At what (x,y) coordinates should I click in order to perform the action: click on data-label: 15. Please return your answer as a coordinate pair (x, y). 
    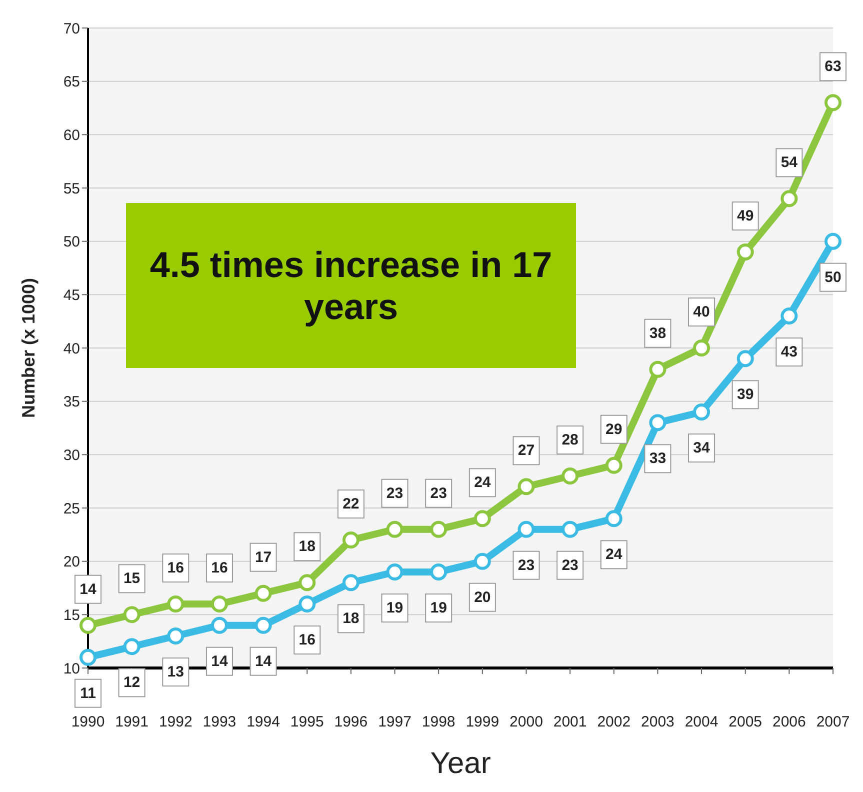
    Looking at the image, I should click on (131, 579).